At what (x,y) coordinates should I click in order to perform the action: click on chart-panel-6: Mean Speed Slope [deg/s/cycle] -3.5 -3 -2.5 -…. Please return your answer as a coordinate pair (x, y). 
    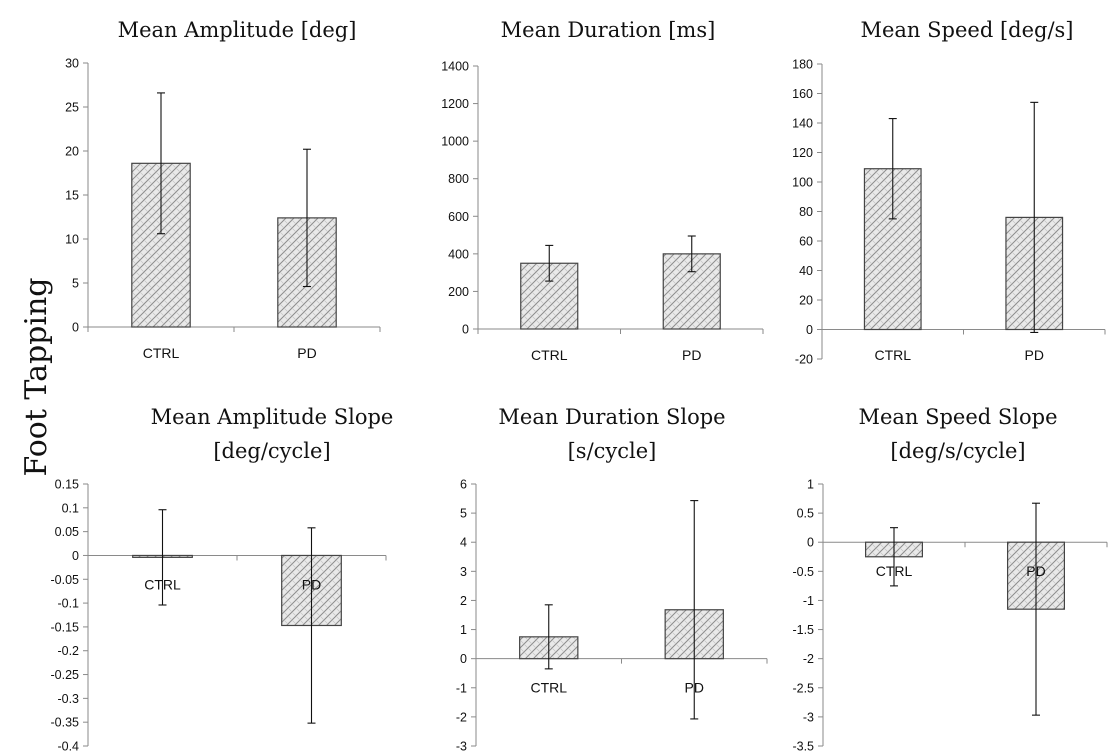
    Looking at the image, I should click on (950, 579).